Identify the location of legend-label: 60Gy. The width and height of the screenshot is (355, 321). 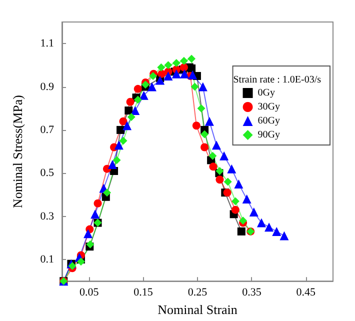
(269, 121).